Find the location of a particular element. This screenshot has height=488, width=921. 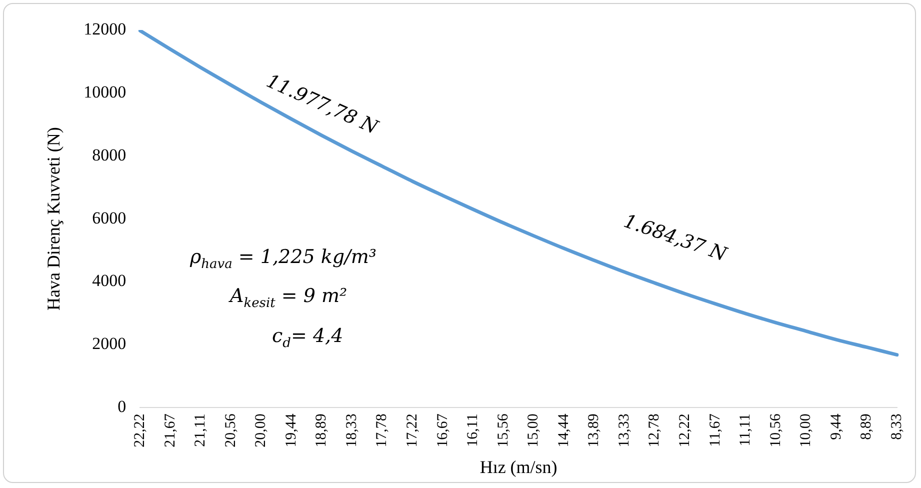

y-tick-label: 0 is located at coordinates (122, 406).